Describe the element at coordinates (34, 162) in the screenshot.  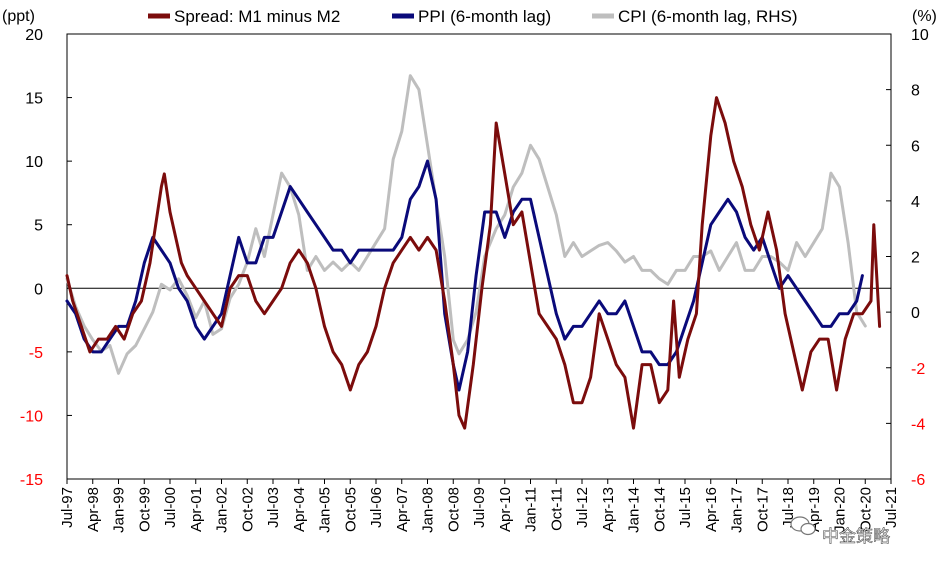
I see `y-left-tick-label: 10` at that location.